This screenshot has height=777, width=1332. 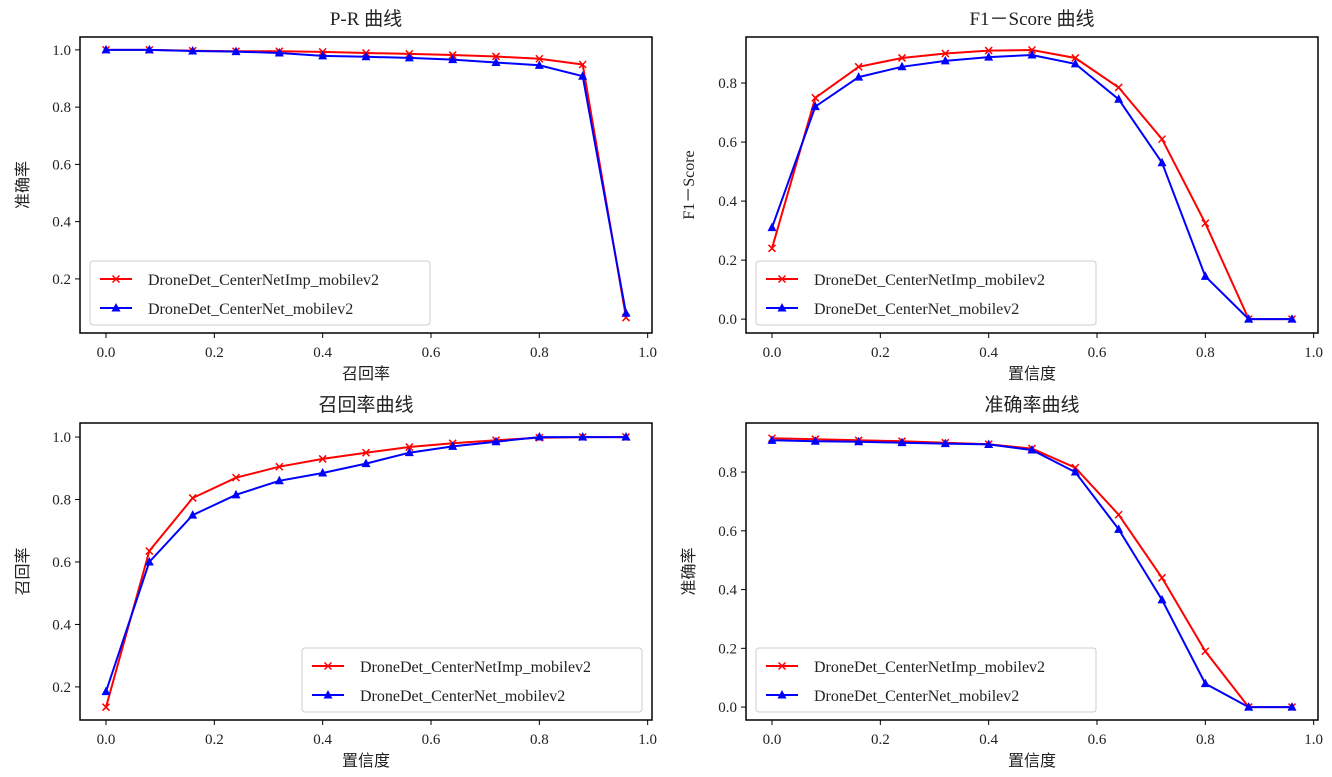 I want to click on x-tick-label: 1.0, so click(x=1313, y=353).